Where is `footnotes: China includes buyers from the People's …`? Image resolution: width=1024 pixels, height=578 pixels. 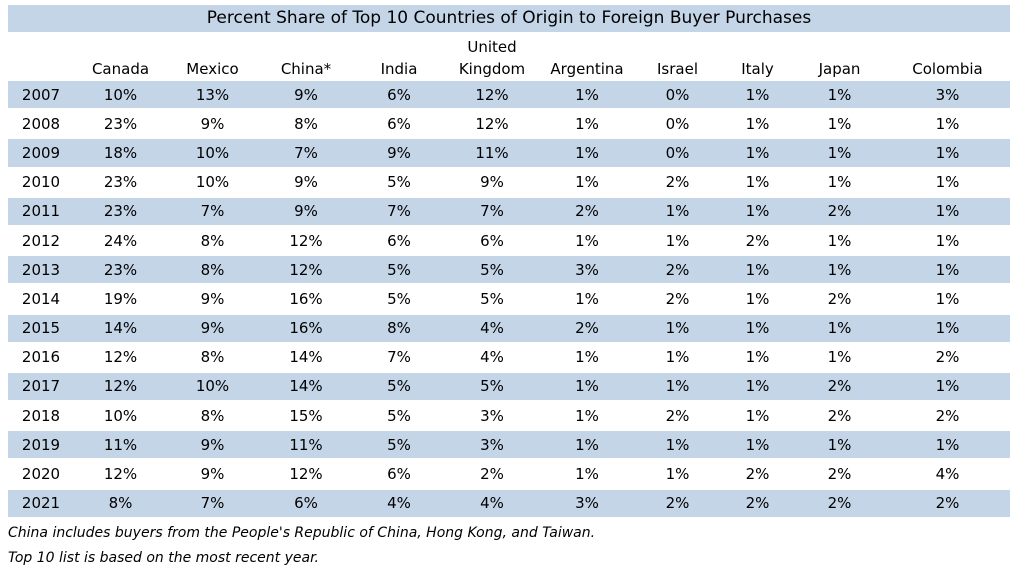
footnotes: China includes buyers from the People's … is located at coordinates (509, 546).